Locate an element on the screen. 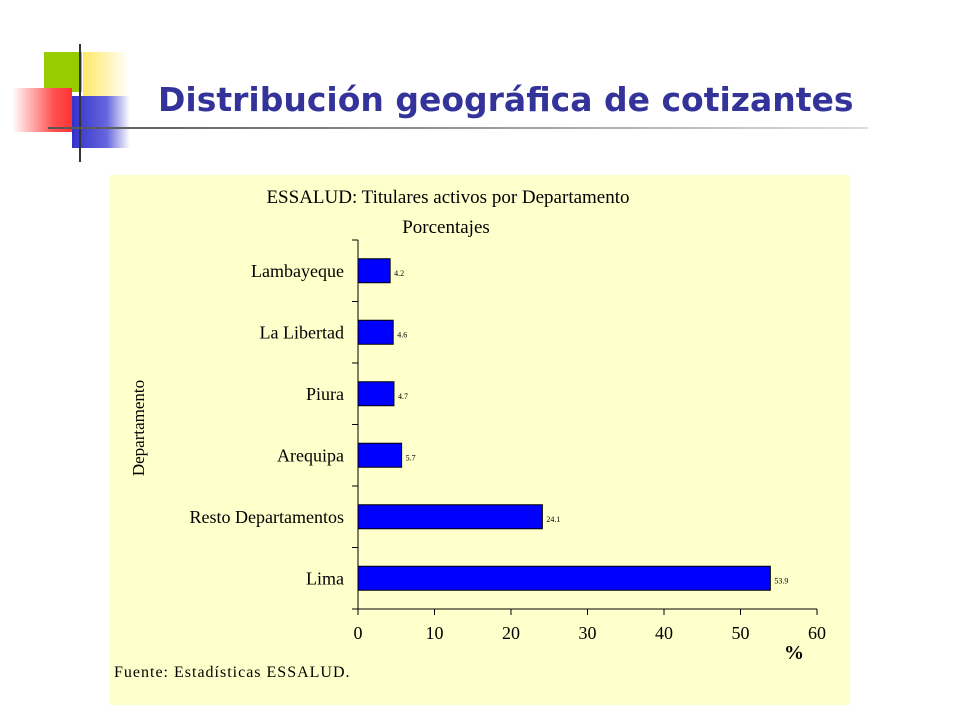 The height and width of the screenshot is (720, 960). data-label: 4.2 is located at coordinates (399, 273).